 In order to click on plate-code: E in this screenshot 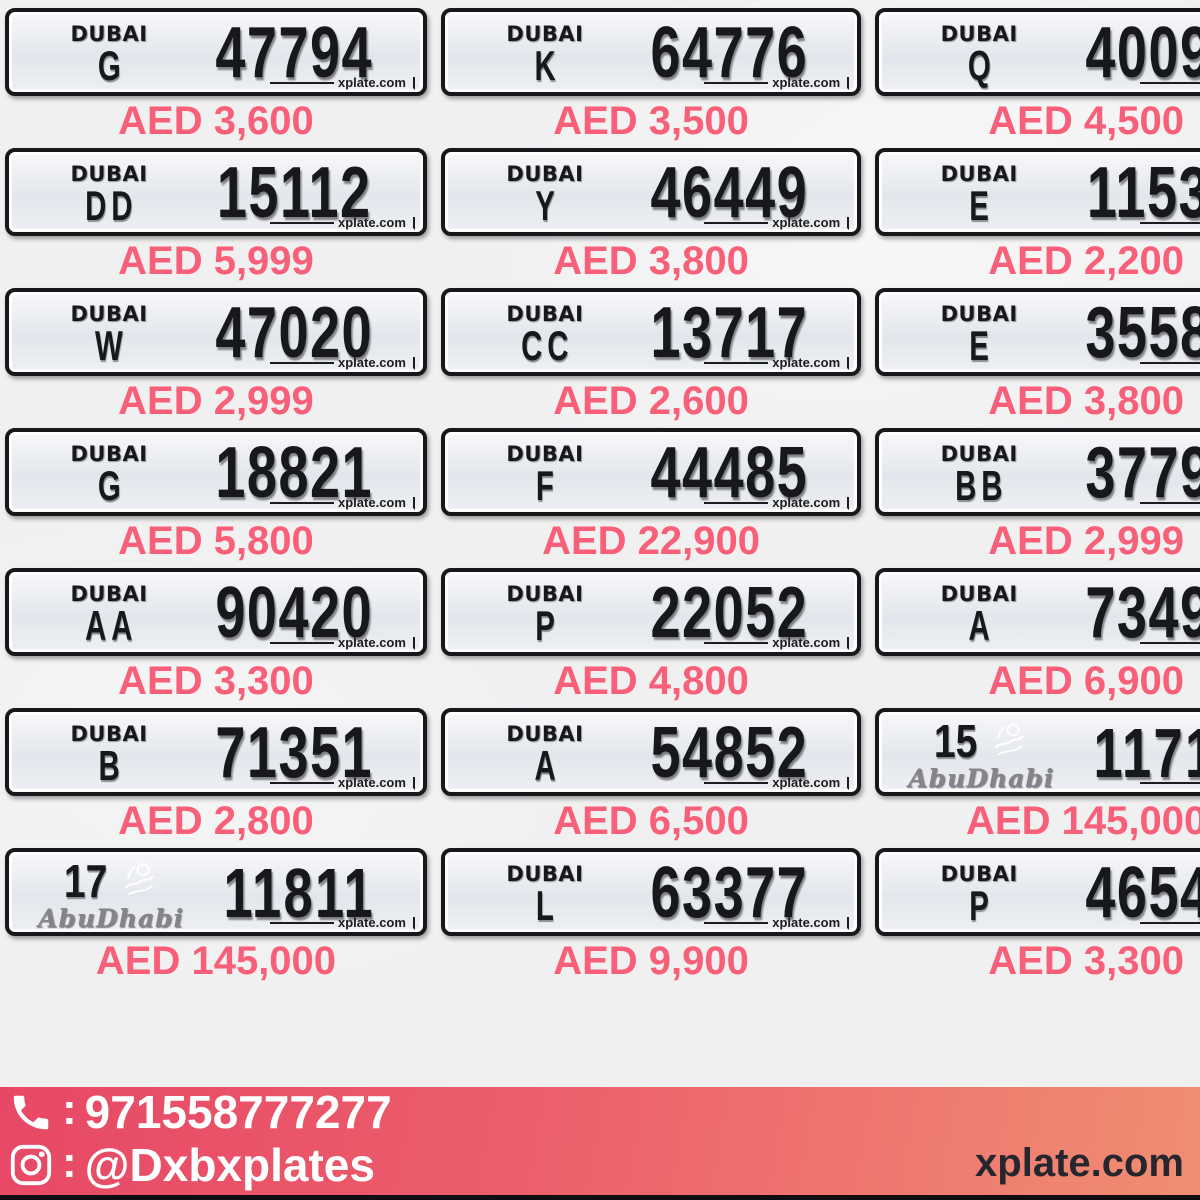, I will do `click(981, 345)`.